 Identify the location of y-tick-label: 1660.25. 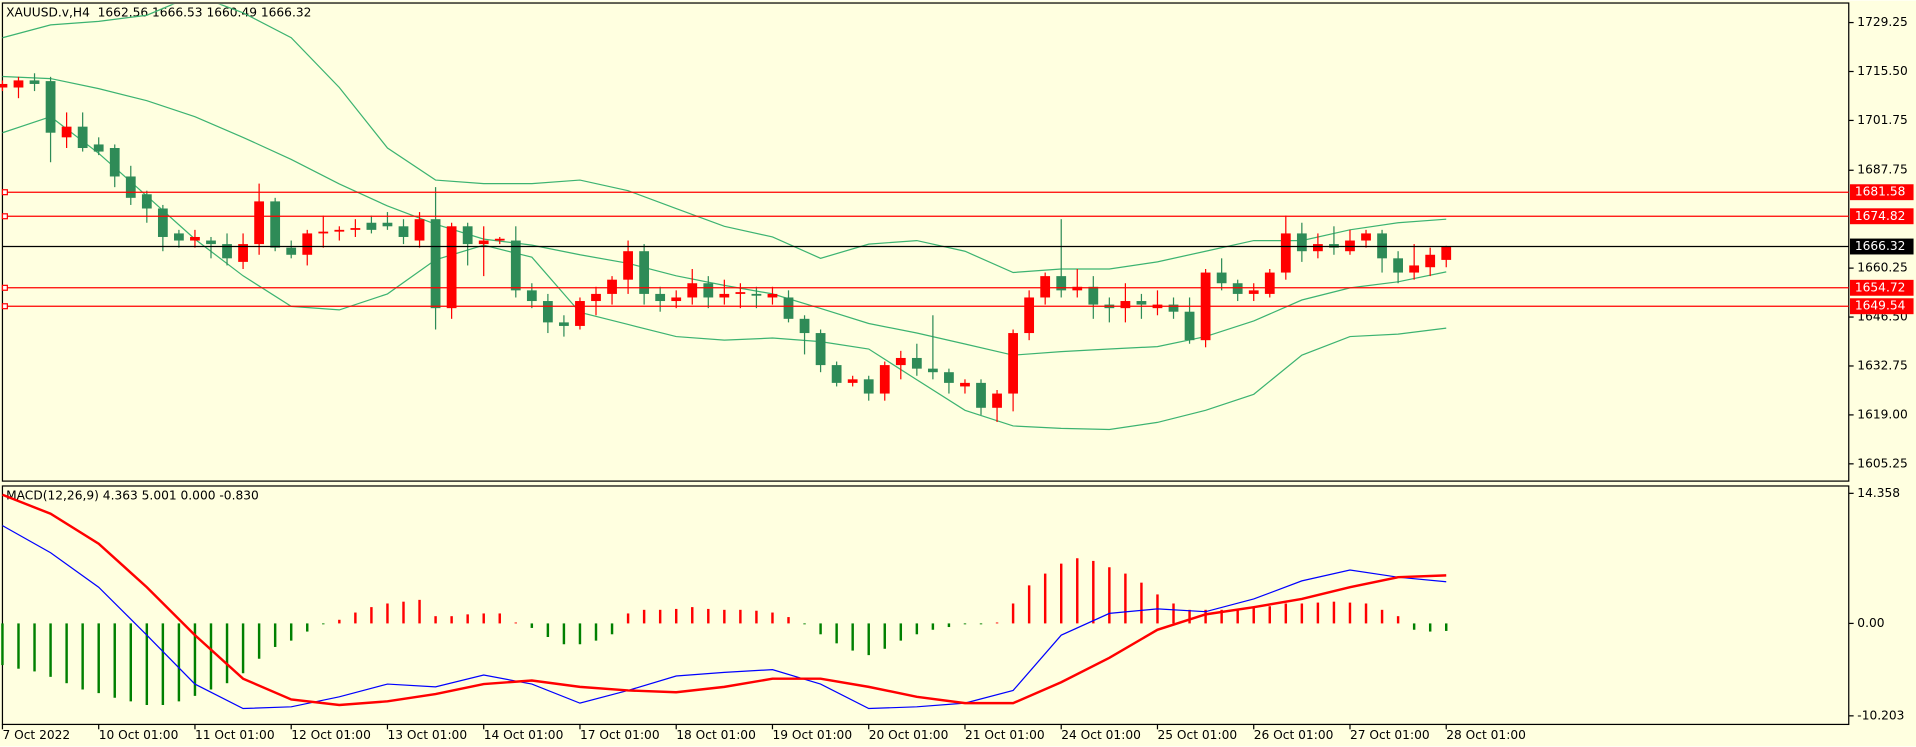
(1882, 268).